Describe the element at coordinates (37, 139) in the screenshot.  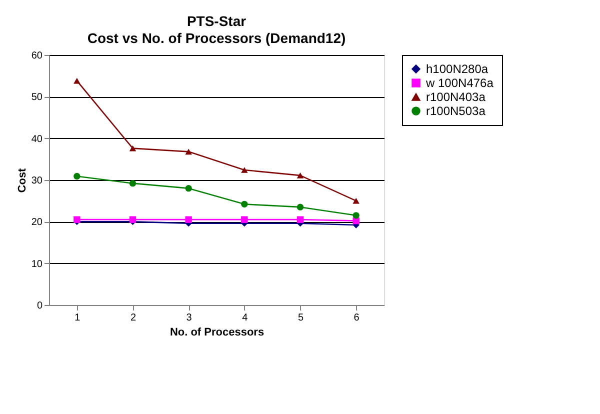
I see `y-tick-label: 40` at that location.